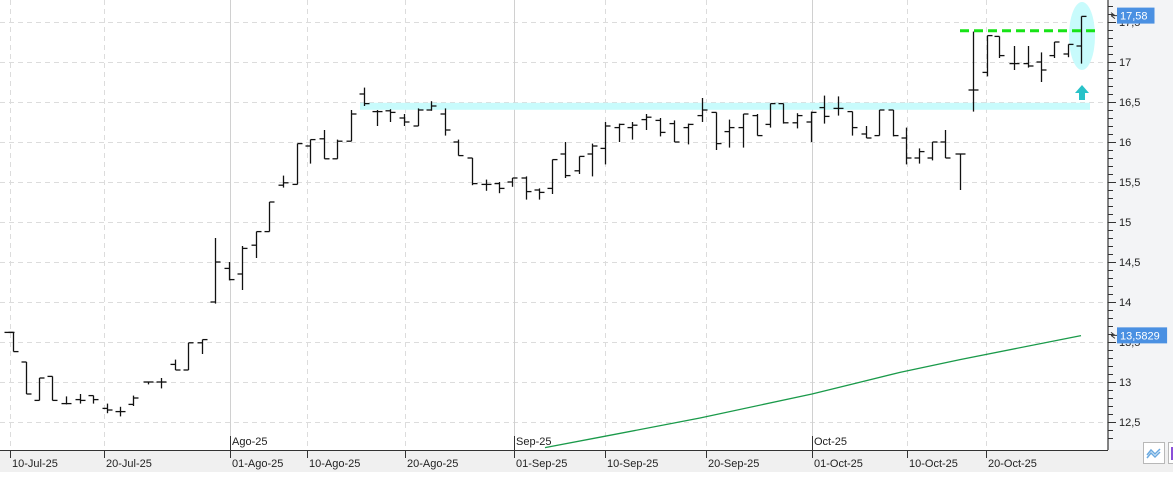  Describe the element at coordinates (1012, 464) in the screenshot. I see `svg-text: 20-Oct-25` at that location.